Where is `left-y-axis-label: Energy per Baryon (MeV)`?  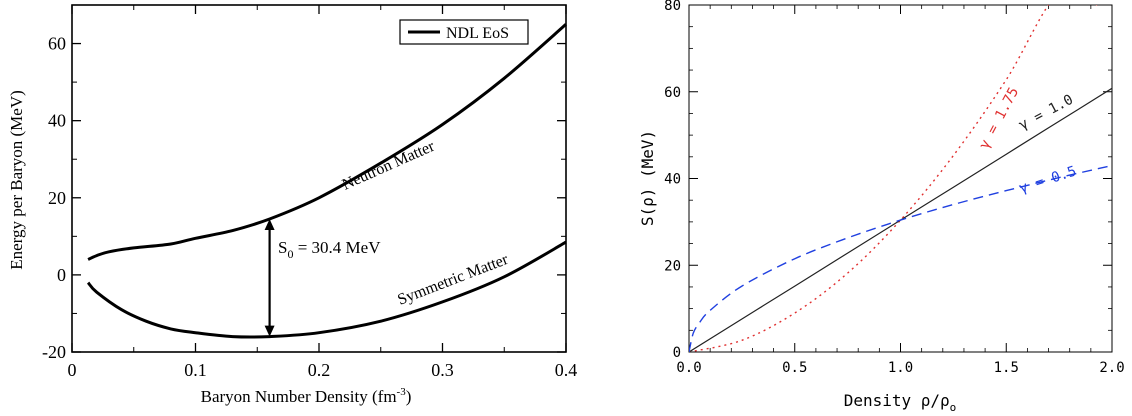 left-y-axis-label: Energy per Baryon (MeV) is located at coordinates (16, 180).